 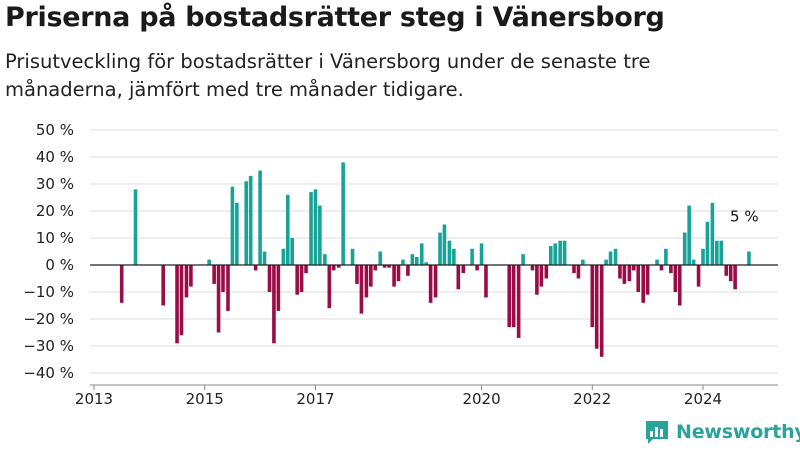 I want to click on y-tick-label: −20 %, so click(x=48, y=319).